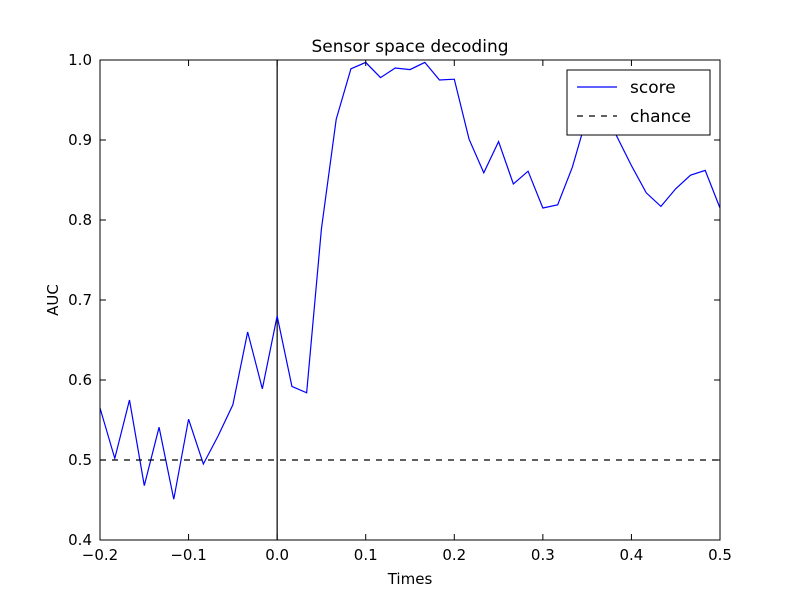 The height and width of the screenshot is (600, 800). I want to click on legend-box, so click(638, 102).